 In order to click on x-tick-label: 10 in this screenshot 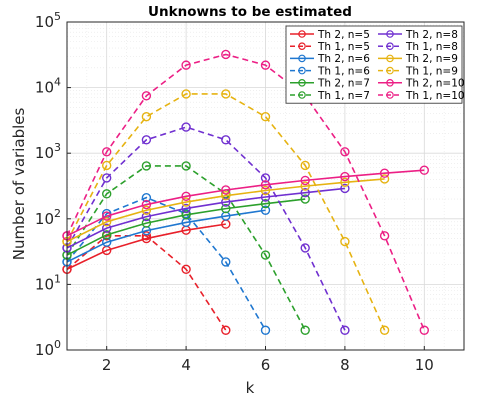, I will do `click(424, 365)`.